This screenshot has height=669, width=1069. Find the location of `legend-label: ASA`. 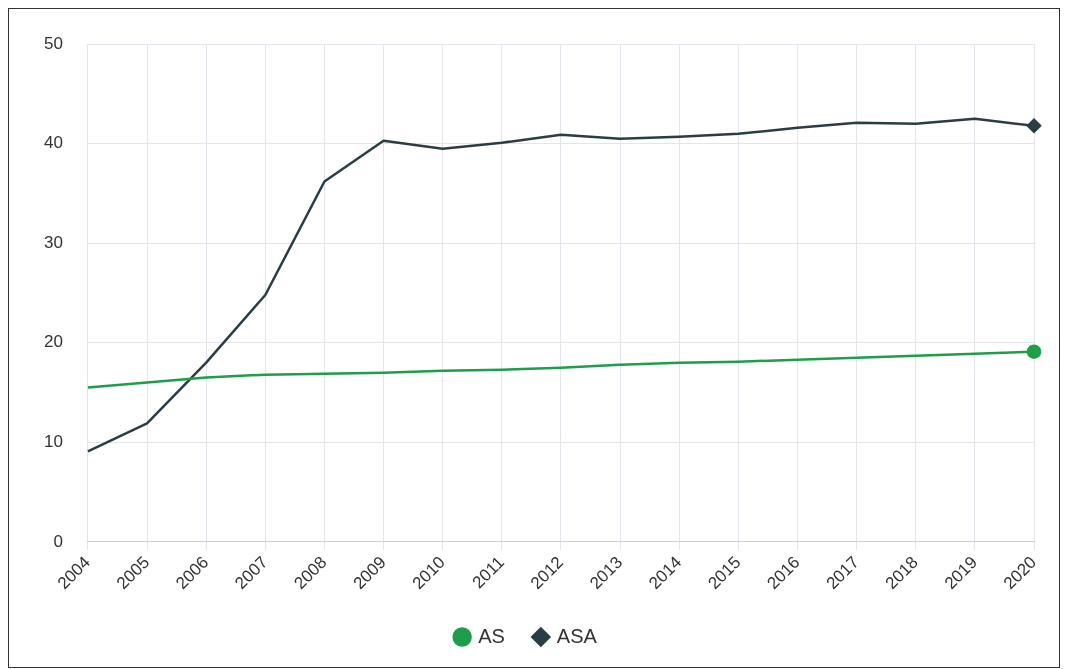

legend-label: ASA is located at coordinates (577, 635).